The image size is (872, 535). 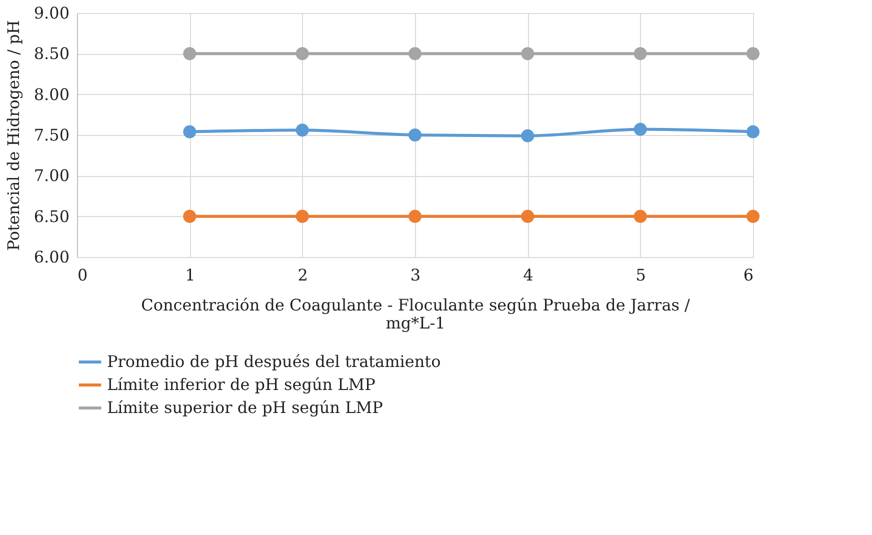 What do you see at coordinates (52, 176) in the screenshot?
I see `y-tick-label: 7.00` at bounding box center [52, 176].